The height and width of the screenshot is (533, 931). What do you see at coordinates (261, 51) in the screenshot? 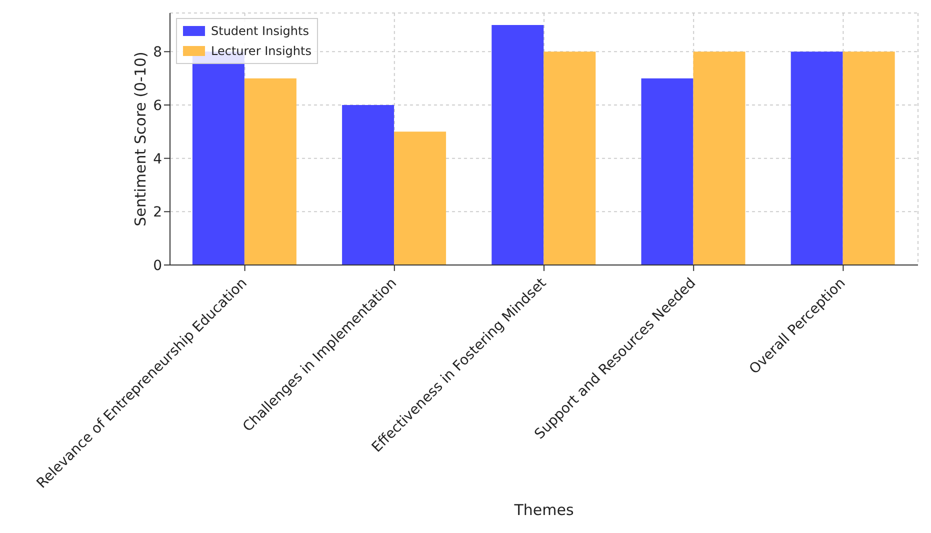
I see `legend-label: Lecturer Insights` at bounding box center [261, 51].